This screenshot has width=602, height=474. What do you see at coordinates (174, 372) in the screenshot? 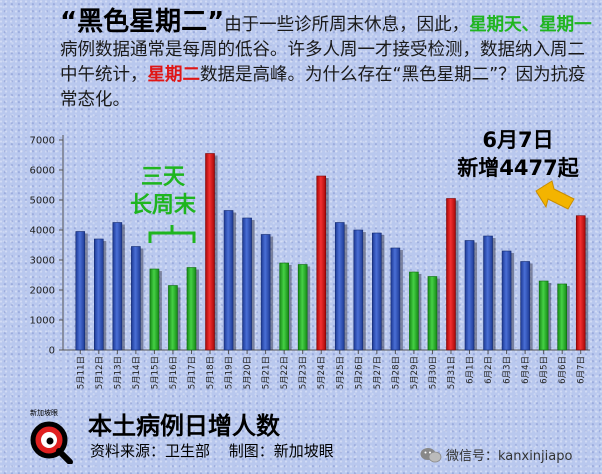
I see `x-tick-label: 5月16日` at bounding box center [174, 372].